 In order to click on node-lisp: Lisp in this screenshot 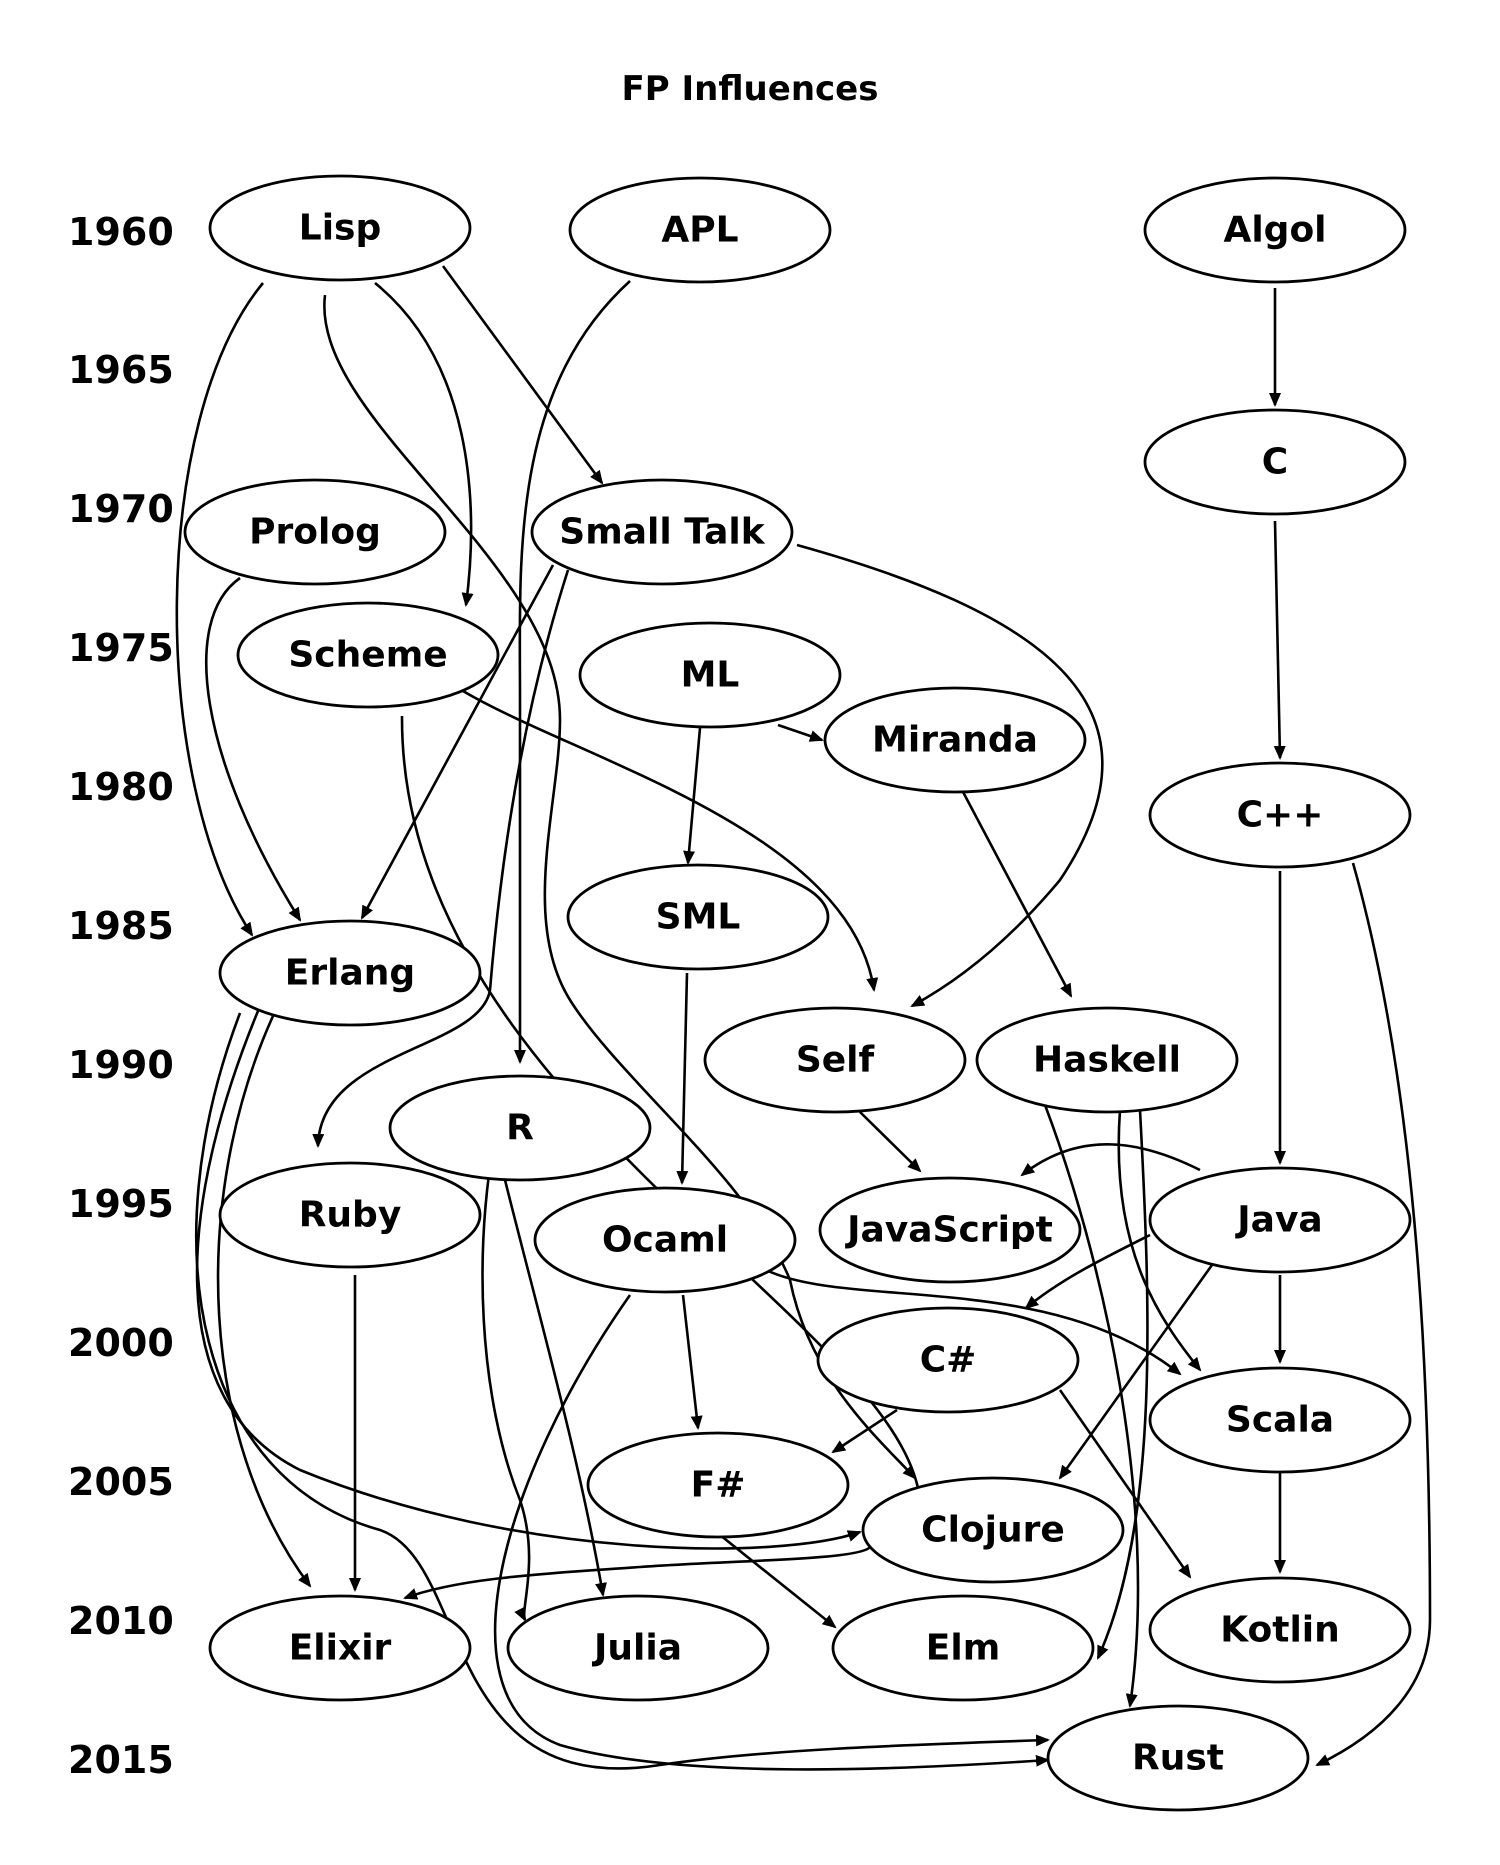, I will do `click(340, 228)`.